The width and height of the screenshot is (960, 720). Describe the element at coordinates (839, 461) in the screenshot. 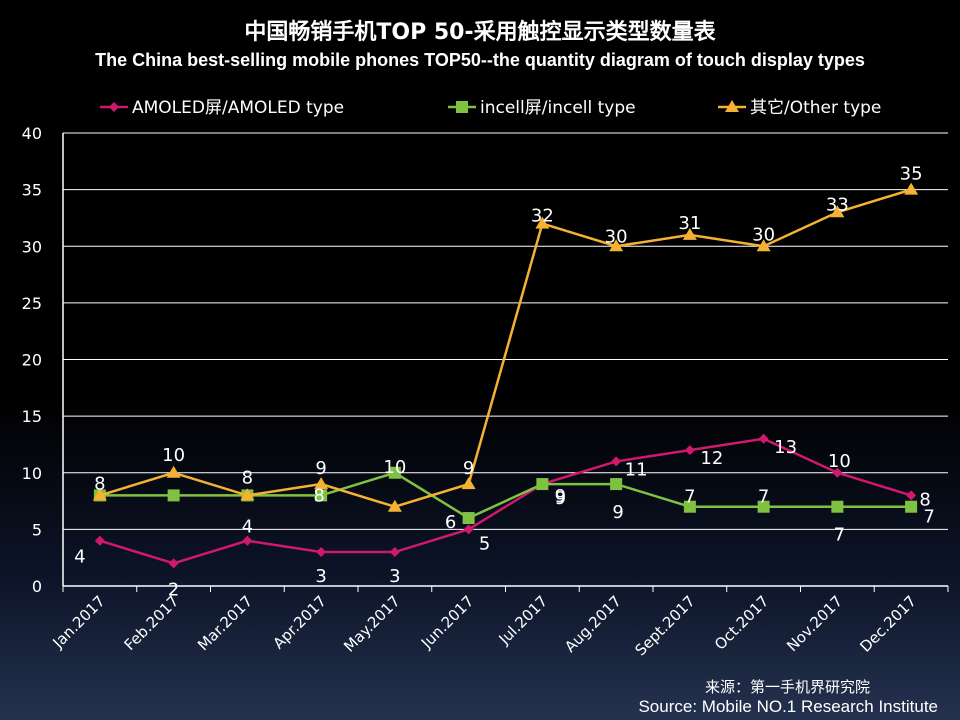

I see `amoled-data-label: 10` at that location.